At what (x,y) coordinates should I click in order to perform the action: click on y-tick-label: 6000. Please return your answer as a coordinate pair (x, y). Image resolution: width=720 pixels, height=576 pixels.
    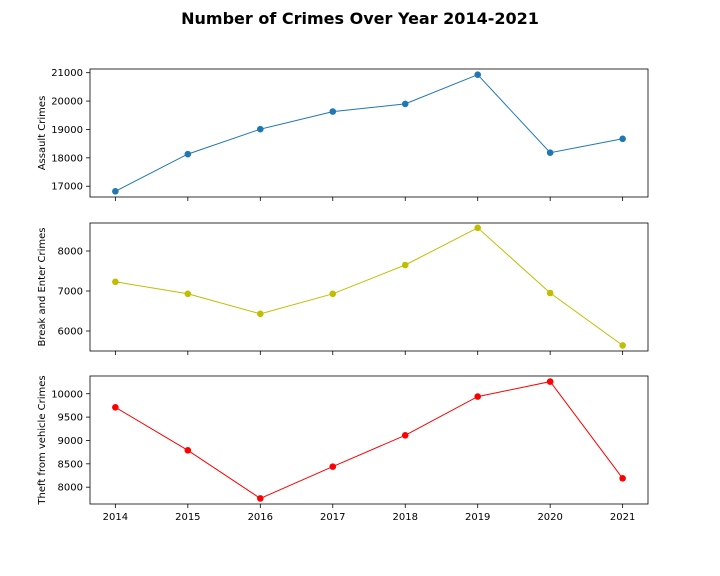
    Looking at the image, I should click on (70, 332).